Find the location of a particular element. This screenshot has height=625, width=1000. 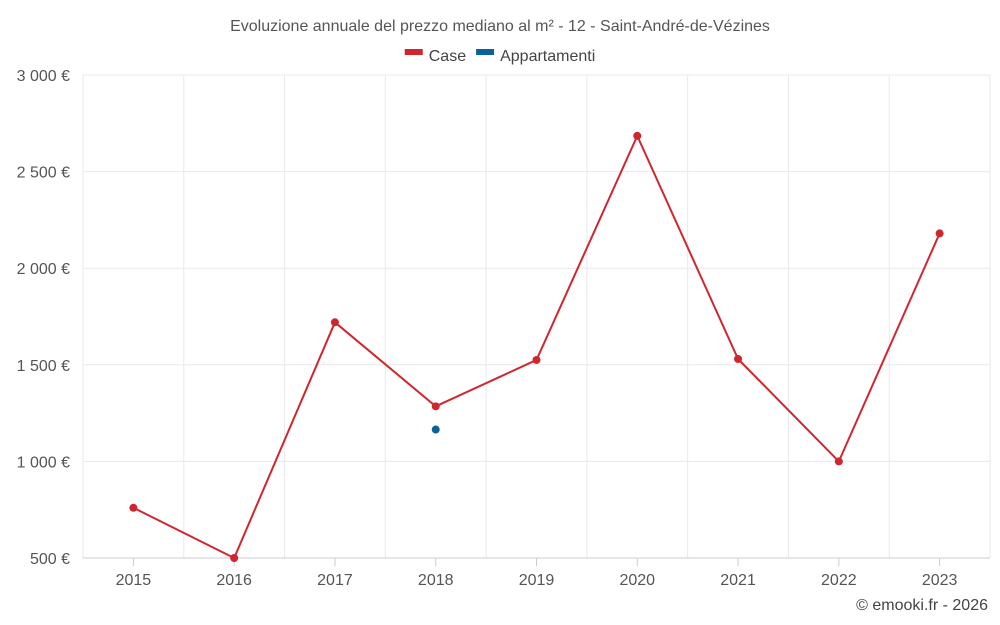

legend-label: Appartamenti is located at coordinates (547, 56).